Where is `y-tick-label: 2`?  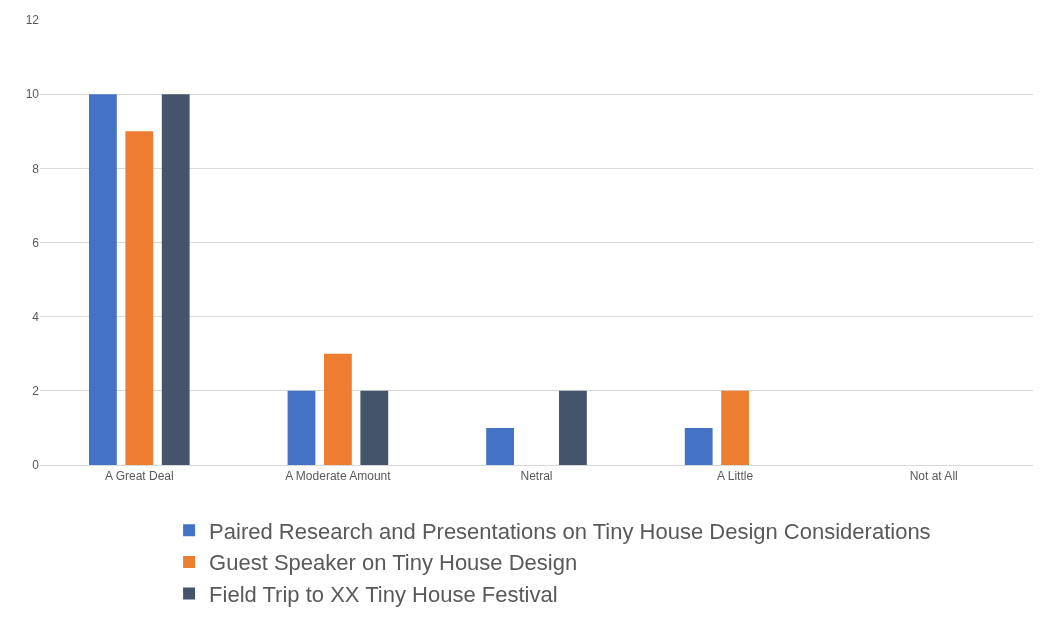 y-tick-label: 2 is located at coordinates (36, 391).